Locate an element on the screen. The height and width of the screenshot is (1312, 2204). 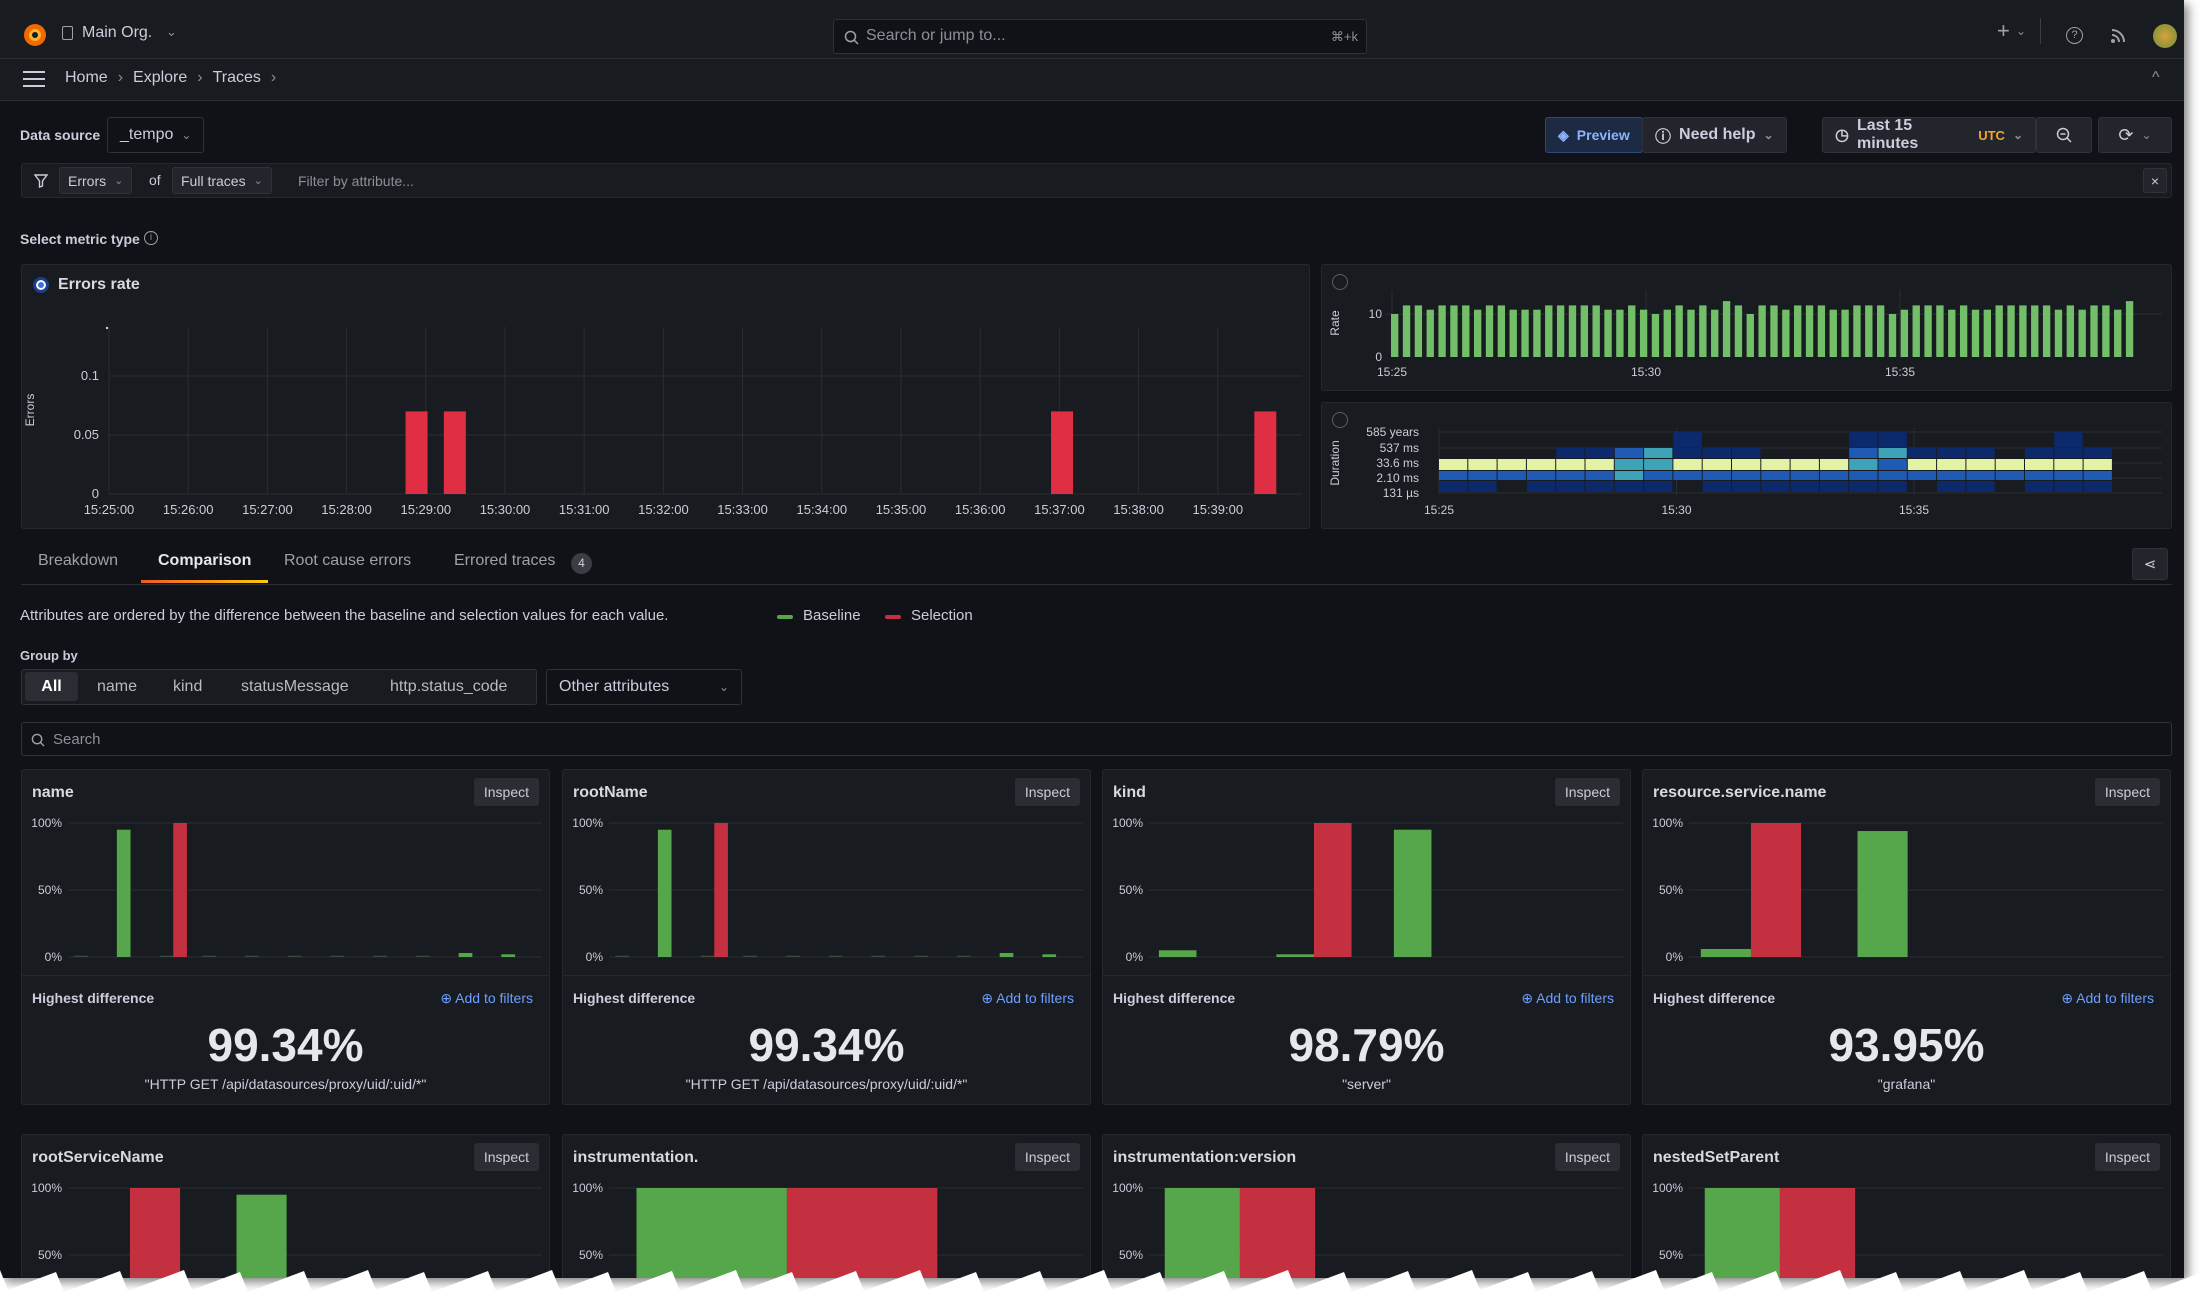
group-by-label: Group by is located at coordinates (49, 655).